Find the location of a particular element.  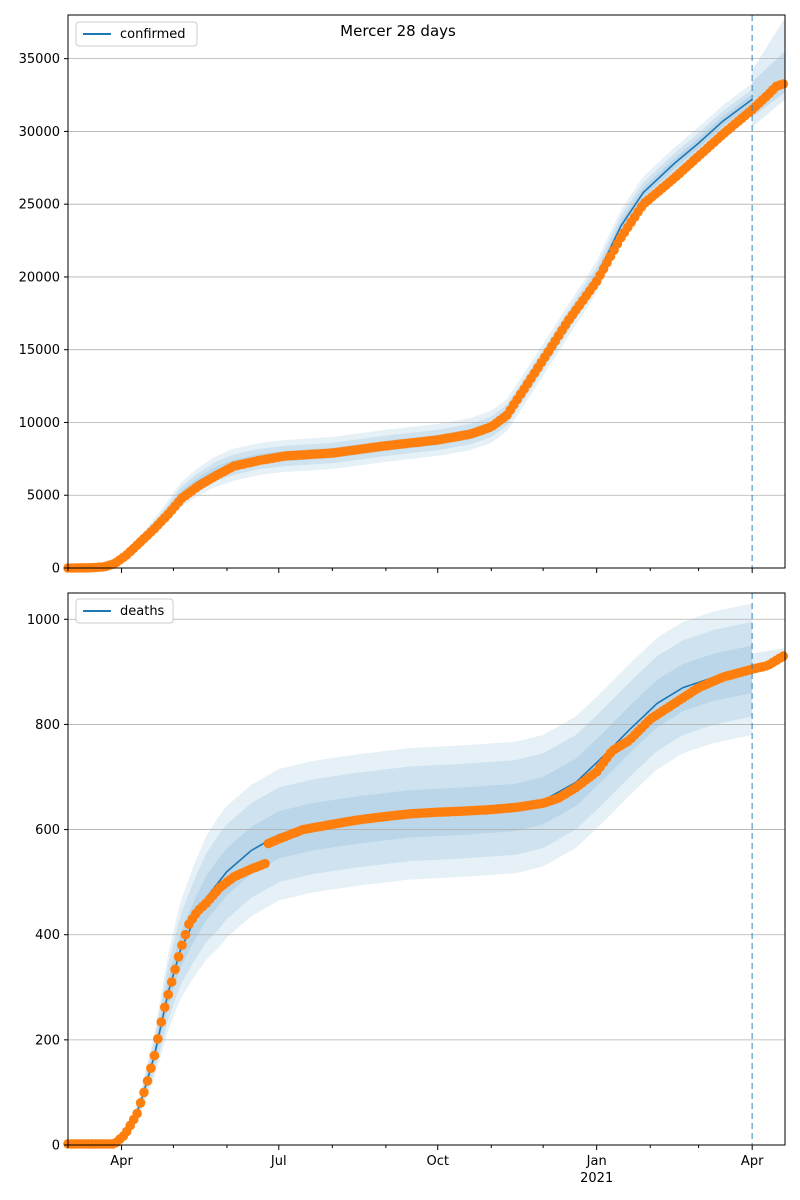

deaths-y-ticks: 0 200 400 600 800 1000 is located at coordinates (47, 883).